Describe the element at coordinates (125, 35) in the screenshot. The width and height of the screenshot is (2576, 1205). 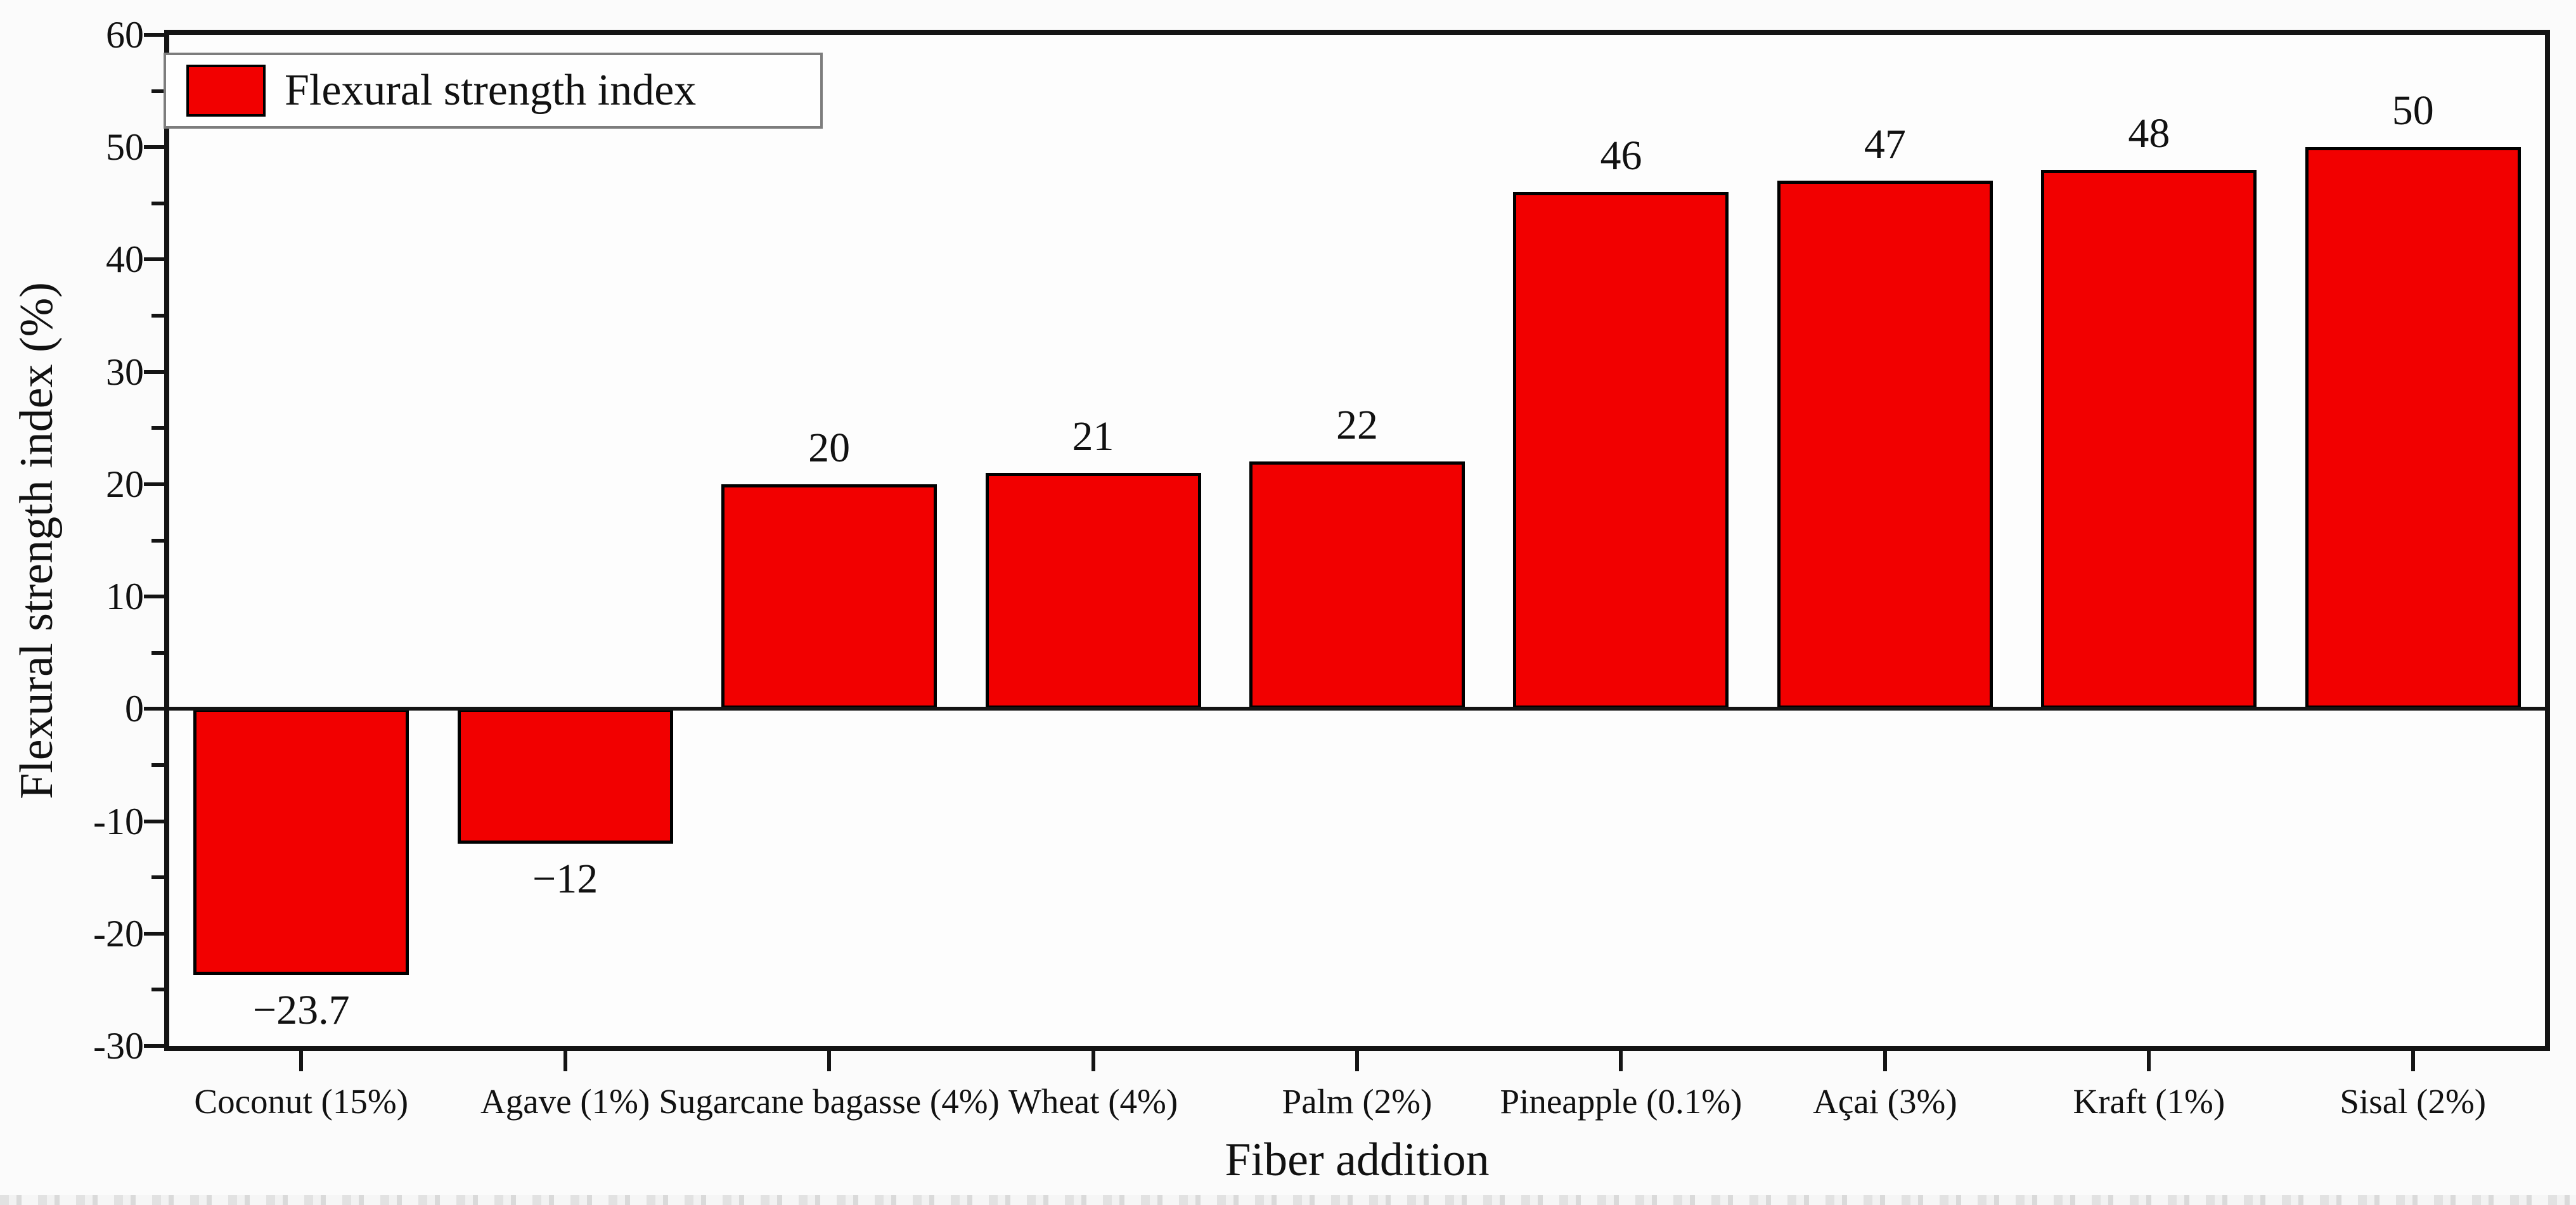
I see `y-tick-label: 60` at that location.